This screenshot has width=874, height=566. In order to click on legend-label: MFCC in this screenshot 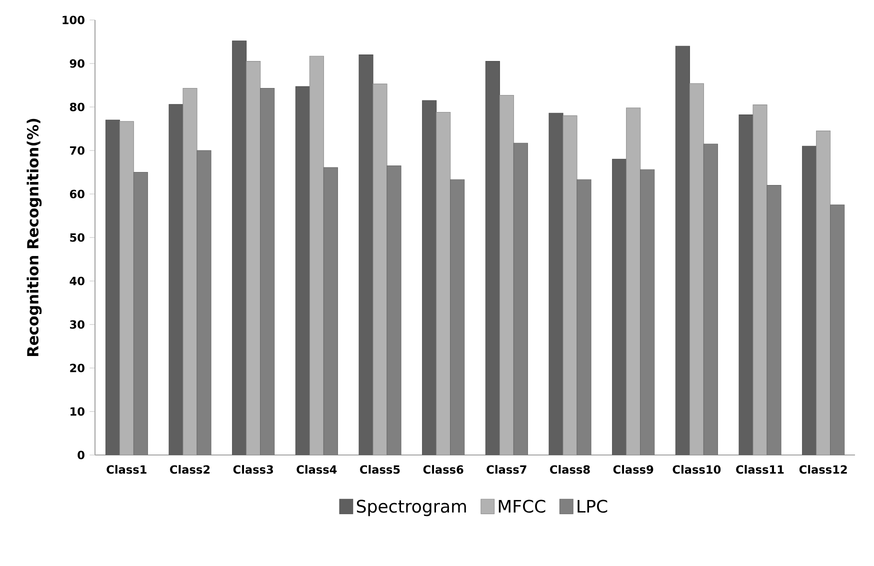, I will do `click(522, 506)`.